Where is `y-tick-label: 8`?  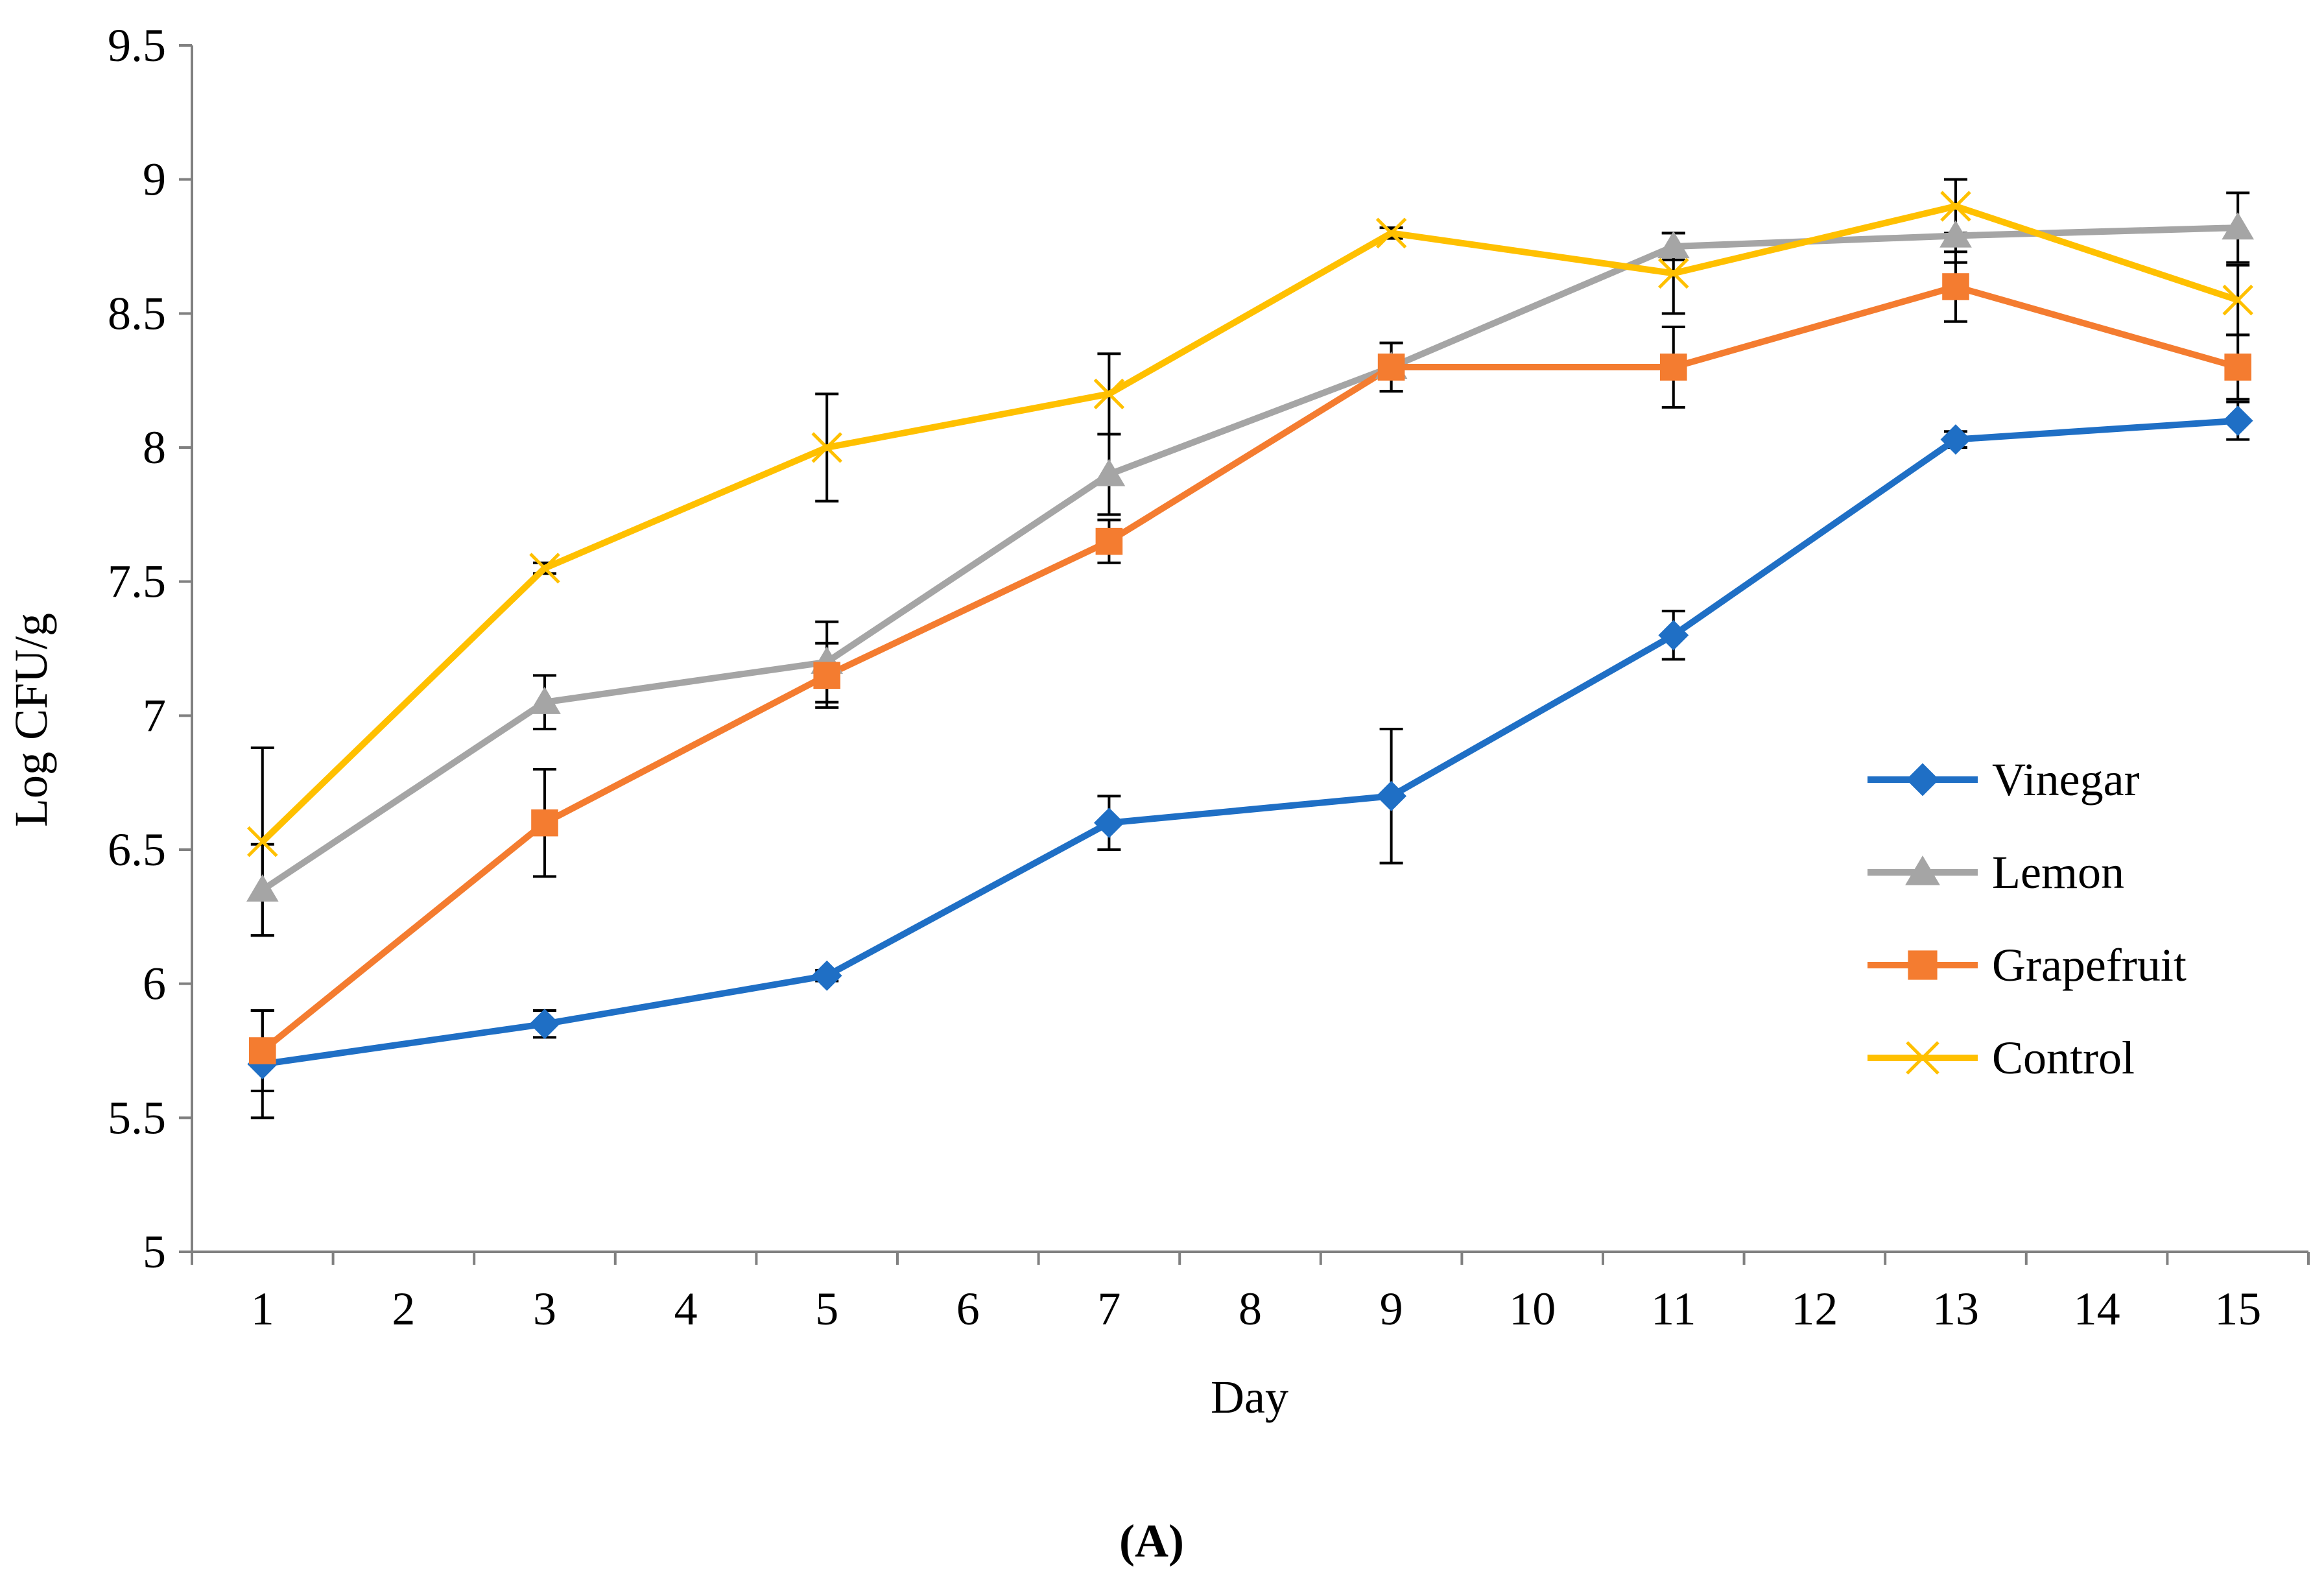 y-tick-label: 8 is located at coordinates (154, 447).